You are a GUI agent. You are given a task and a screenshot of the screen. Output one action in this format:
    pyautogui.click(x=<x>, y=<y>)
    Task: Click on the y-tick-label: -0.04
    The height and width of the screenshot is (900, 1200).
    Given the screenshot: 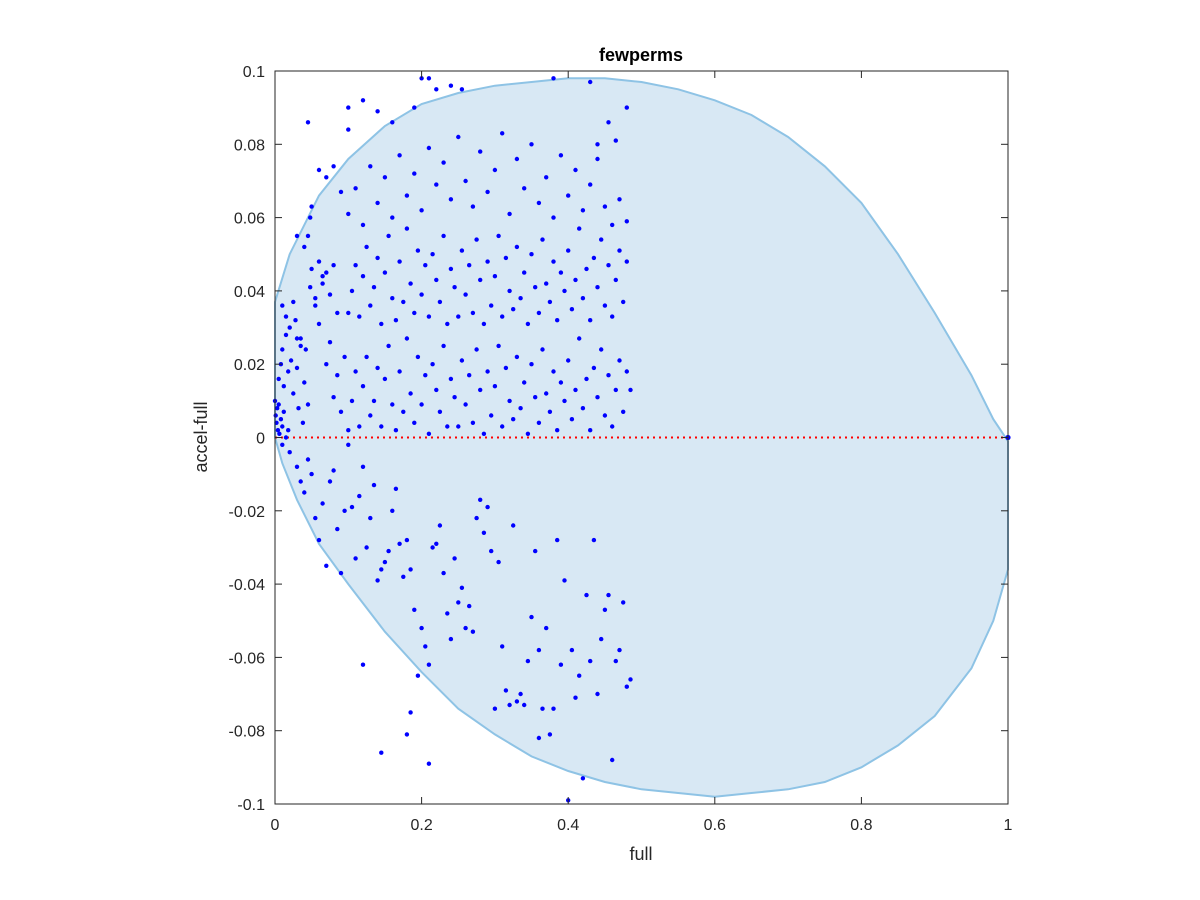 What is the action you would take?
    pyautogui.click(x=247, y=585)
    